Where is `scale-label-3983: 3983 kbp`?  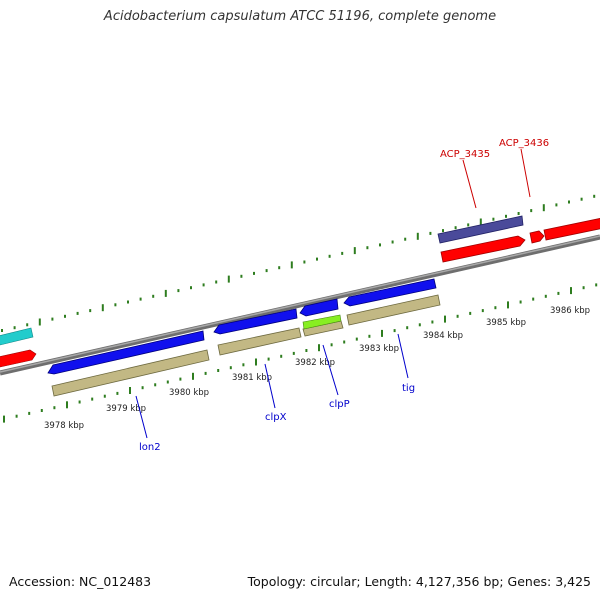
scale-label-3983: 3983 kbp is located at coordinates (379, 349).